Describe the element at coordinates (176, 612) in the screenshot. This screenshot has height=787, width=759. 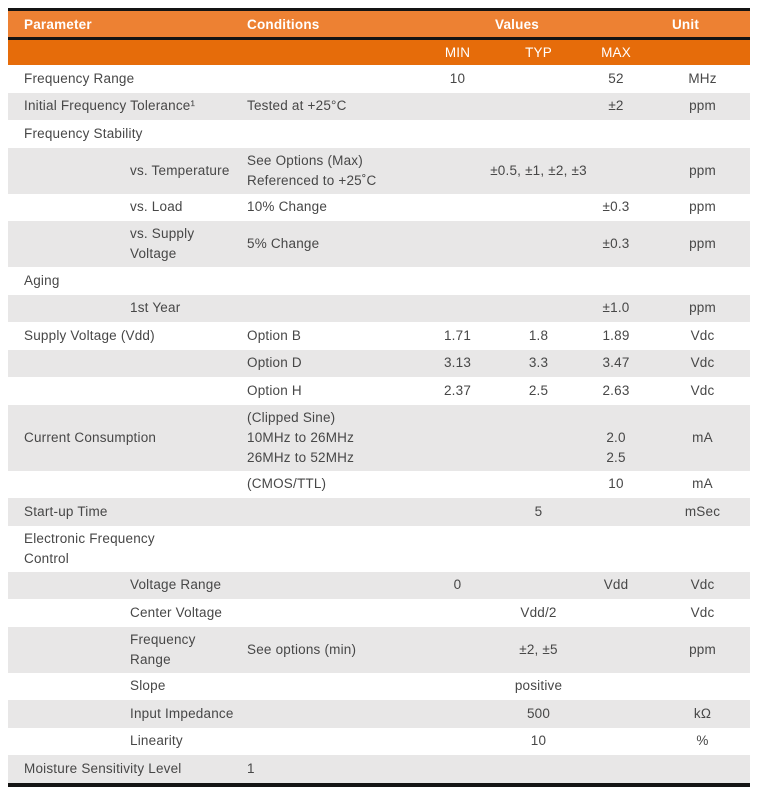
I see `cell-parameter: Center Voltage` at that location.